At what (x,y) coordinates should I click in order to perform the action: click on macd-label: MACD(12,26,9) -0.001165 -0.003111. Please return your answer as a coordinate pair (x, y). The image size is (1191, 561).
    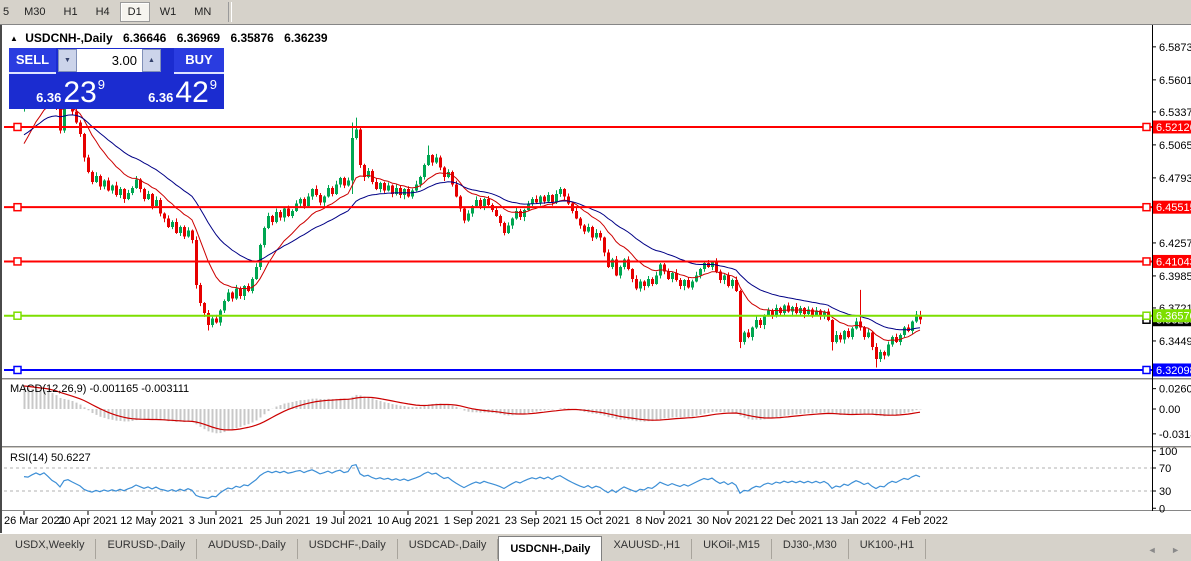
    Looking at the image, I should click on (99, 389).